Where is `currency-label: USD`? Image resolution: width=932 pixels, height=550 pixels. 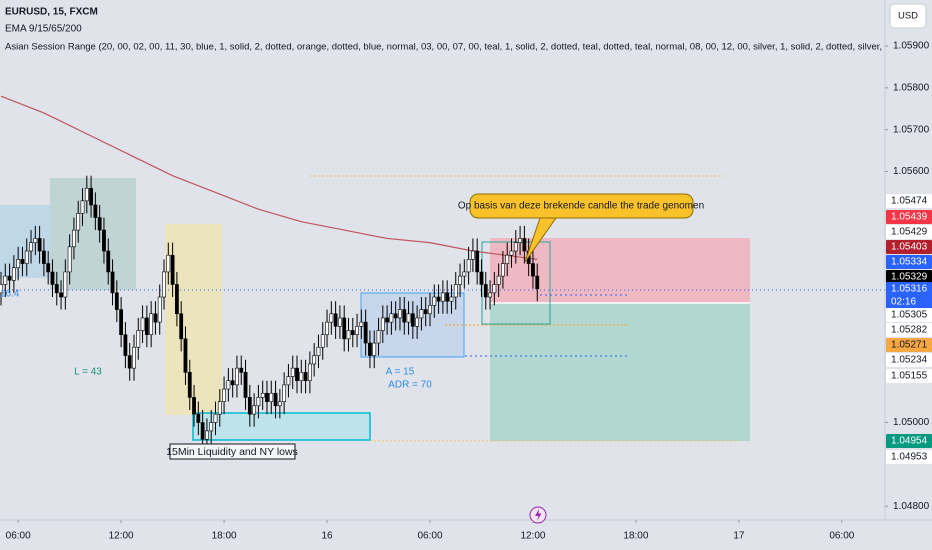
currency-label: USD is located at coordinates (908, 16).